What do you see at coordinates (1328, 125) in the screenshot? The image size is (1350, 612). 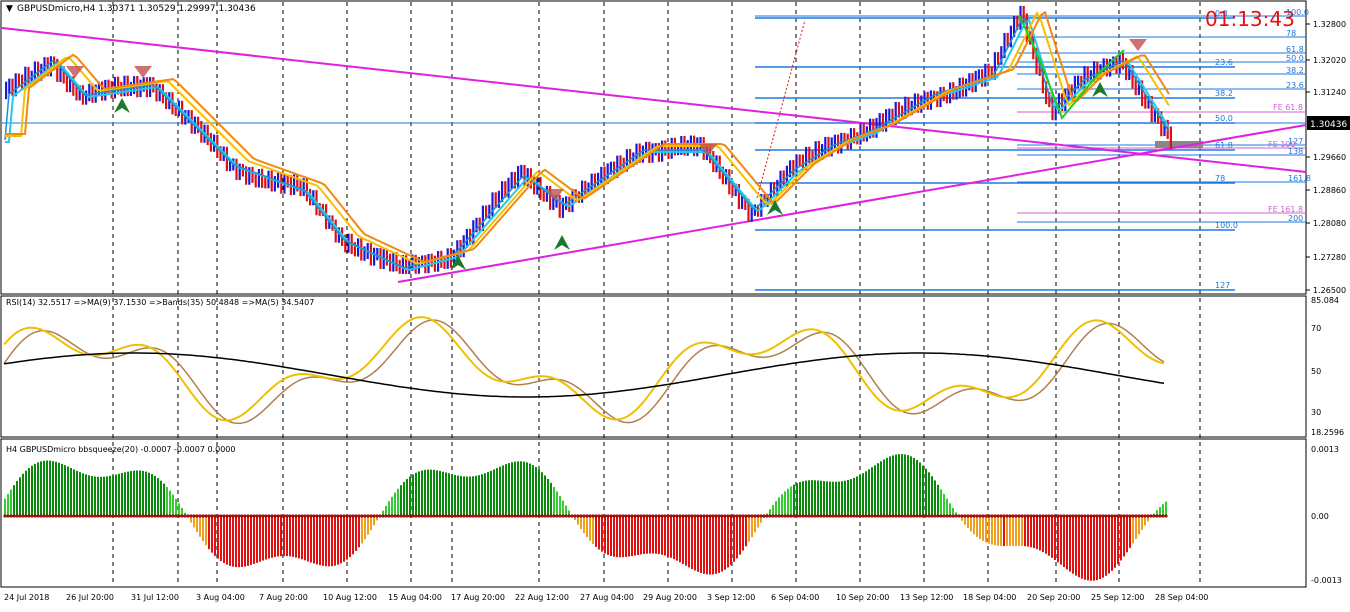 I see `current-price-label: 1.30436` at bounding box center [1328, 125].